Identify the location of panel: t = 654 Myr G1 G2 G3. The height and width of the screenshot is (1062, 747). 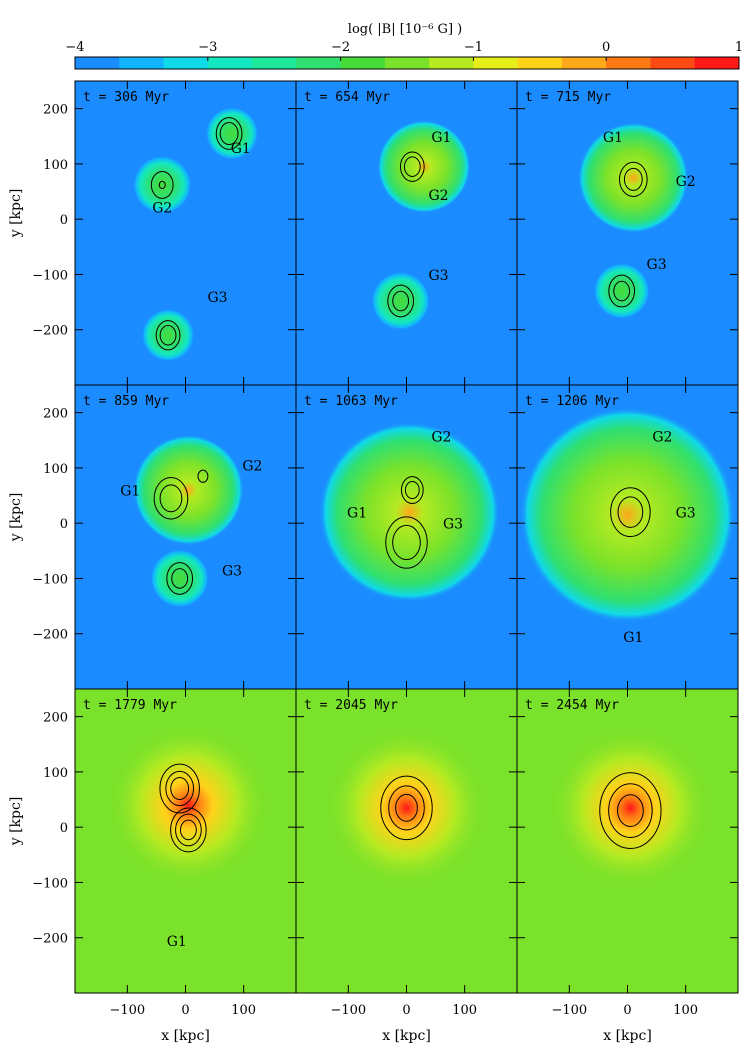
(406, 233).